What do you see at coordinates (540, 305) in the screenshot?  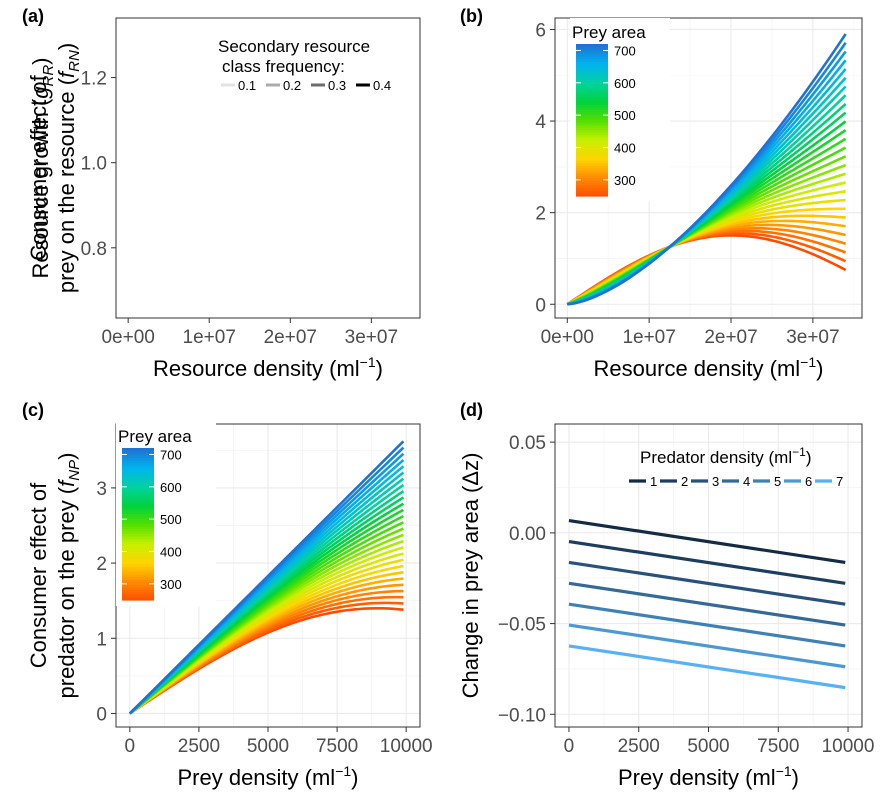 I see `y-tick-label: 0` at bounding box center [540, 305].